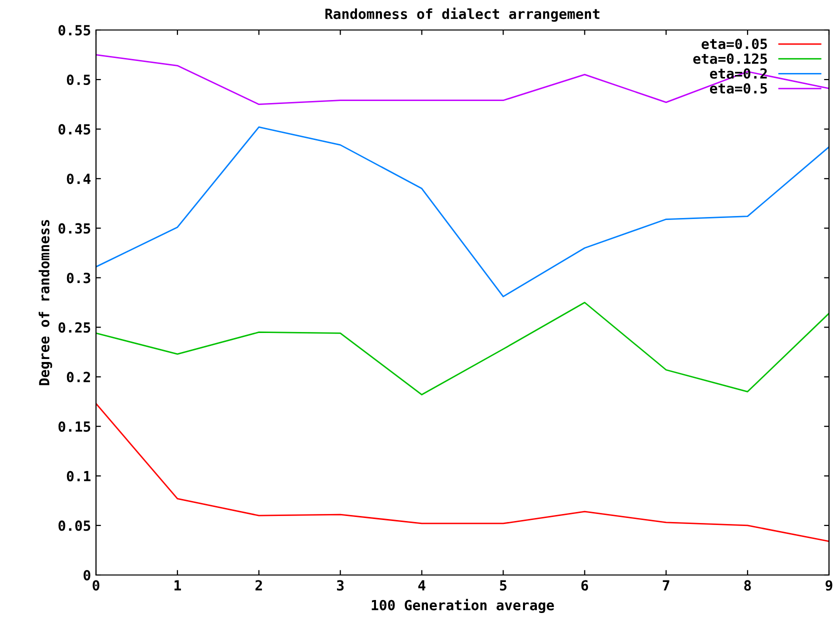  I want to click on y-tick-label: 0.05, so click(74, 525).